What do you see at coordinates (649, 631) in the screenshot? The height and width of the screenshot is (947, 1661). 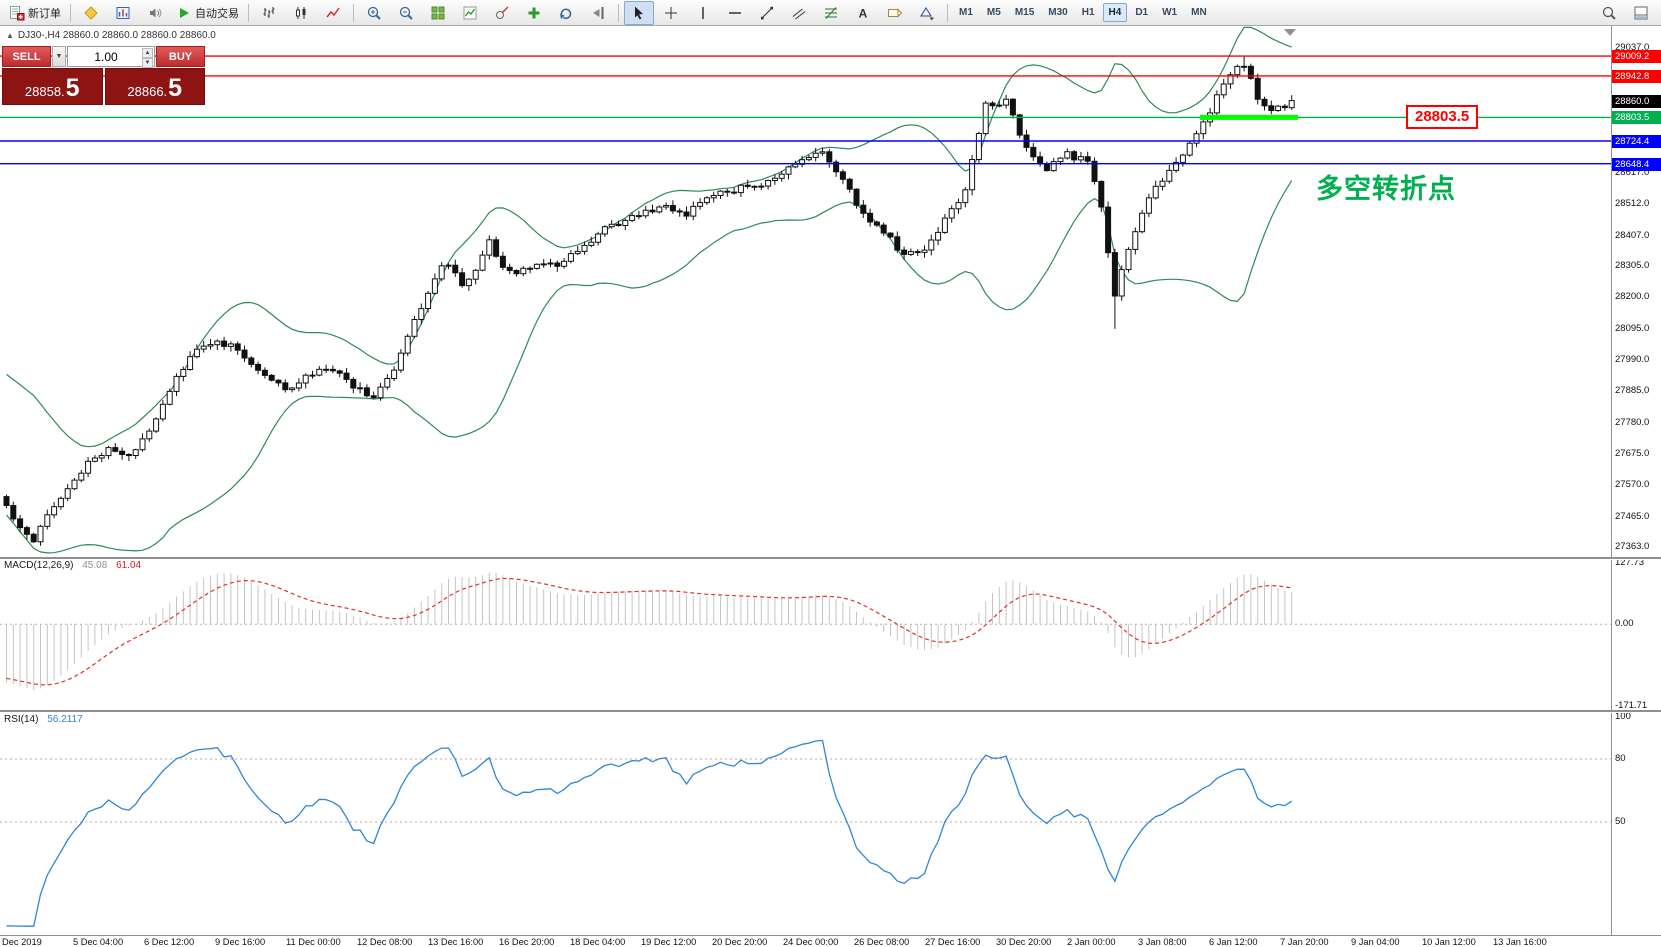 I see `macd-histogram` at bounding box center [649, 631].